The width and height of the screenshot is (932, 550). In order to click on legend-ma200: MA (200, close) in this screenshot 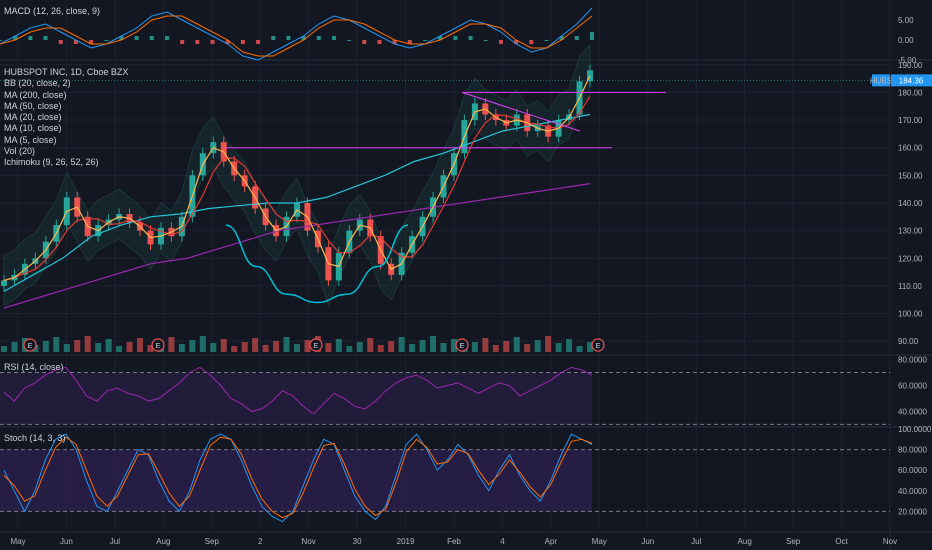, I will do `click(35, 94)`.